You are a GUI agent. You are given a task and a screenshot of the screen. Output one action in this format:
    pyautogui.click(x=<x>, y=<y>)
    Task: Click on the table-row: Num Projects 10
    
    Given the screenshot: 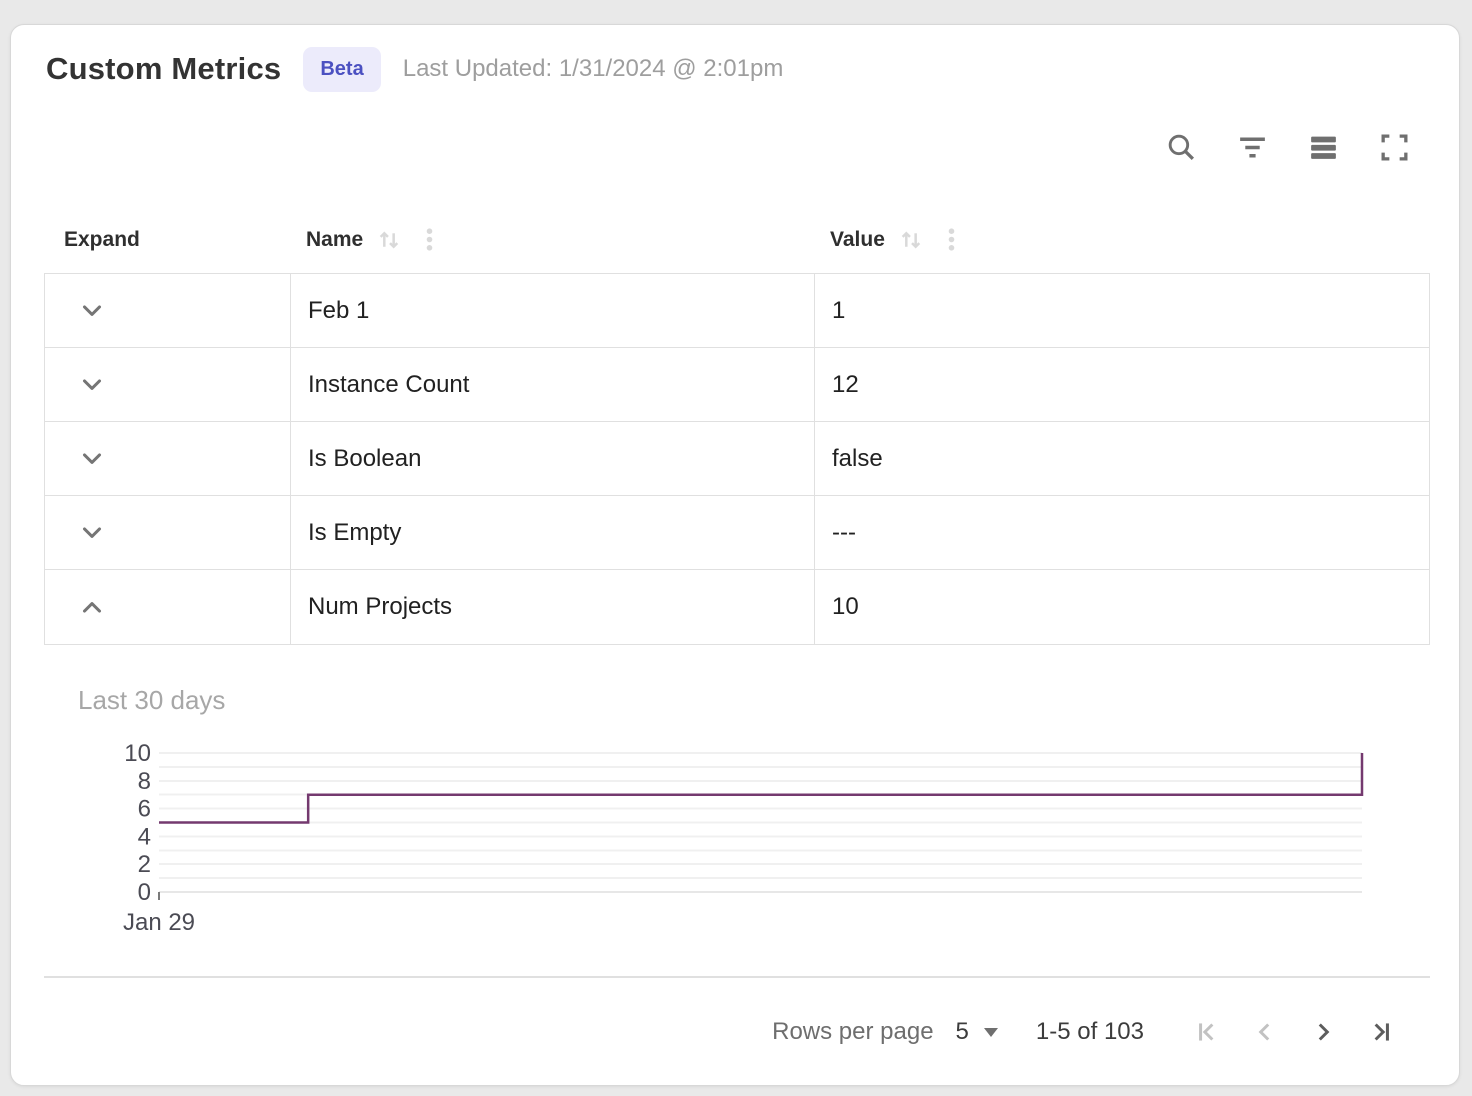 What is the action you would take?
    pyautogui.click(x=737, y=607)
    